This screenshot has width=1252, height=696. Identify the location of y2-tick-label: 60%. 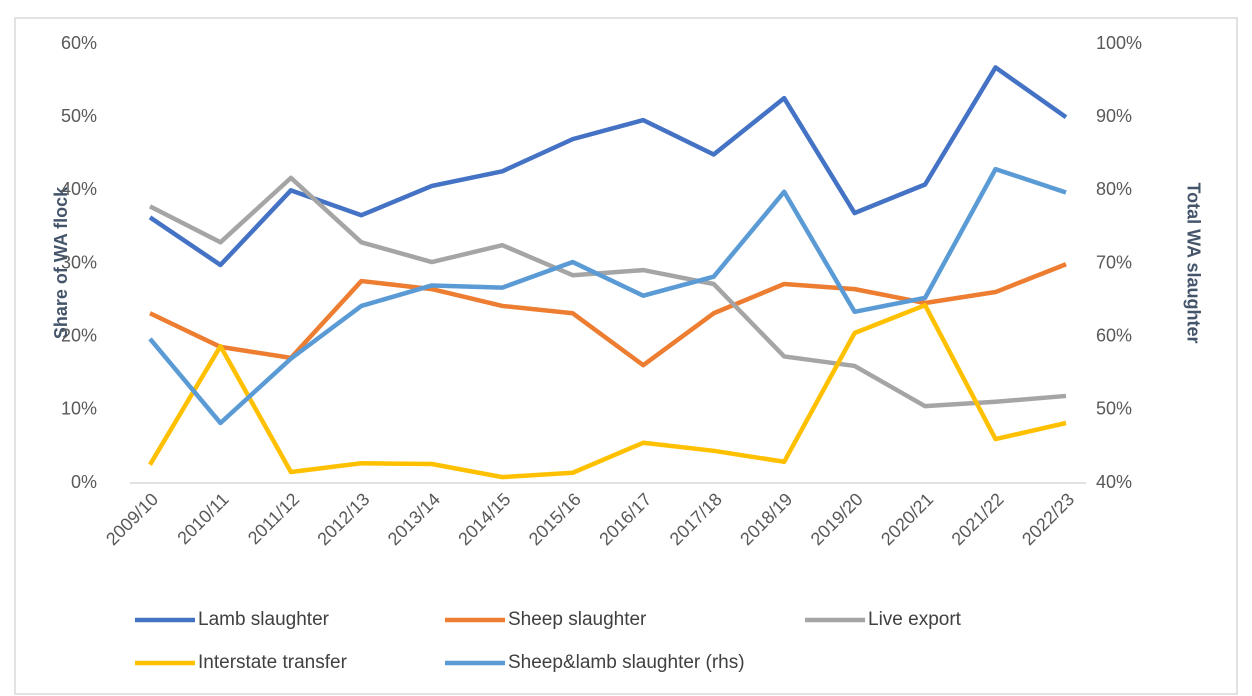
(1114, 335).